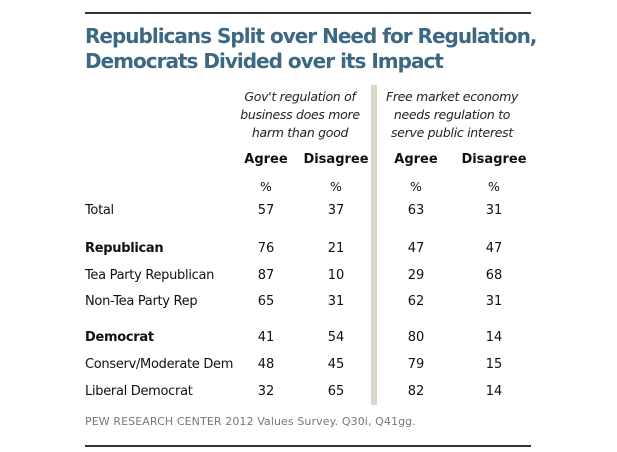 The width and height of the screenshot is (617, 452). I want to click on table-cell: 37, so click(336, 210).